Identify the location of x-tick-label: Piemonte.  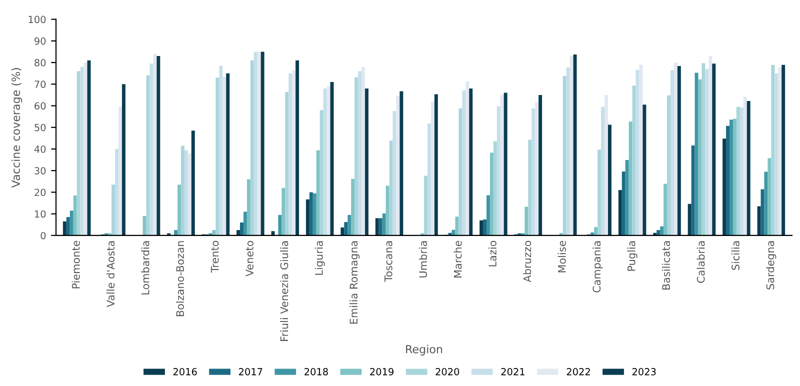
(76, 264).